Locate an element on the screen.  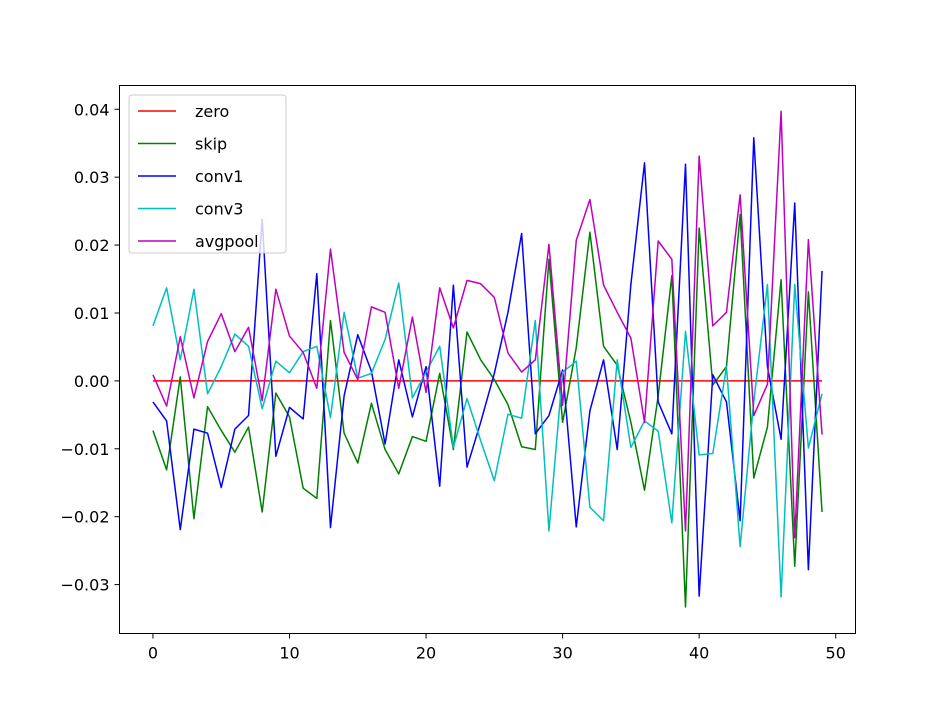
x-tick-label: 30 is located at coordinates (562, 653).